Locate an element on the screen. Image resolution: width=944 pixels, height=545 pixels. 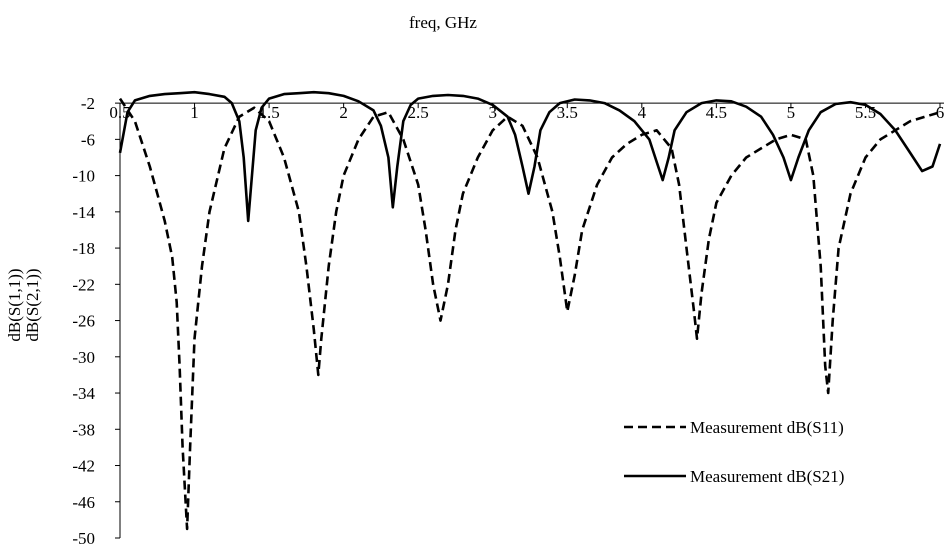
x-tick-label: 4.5 is located at coordinates (716, 112).